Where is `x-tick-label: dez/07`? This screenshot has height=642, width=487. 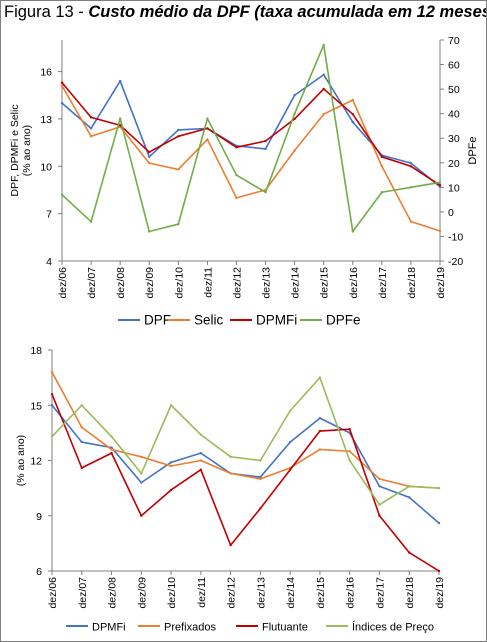
x-tick-label: dez/07 is located at coordinates (92, 283).